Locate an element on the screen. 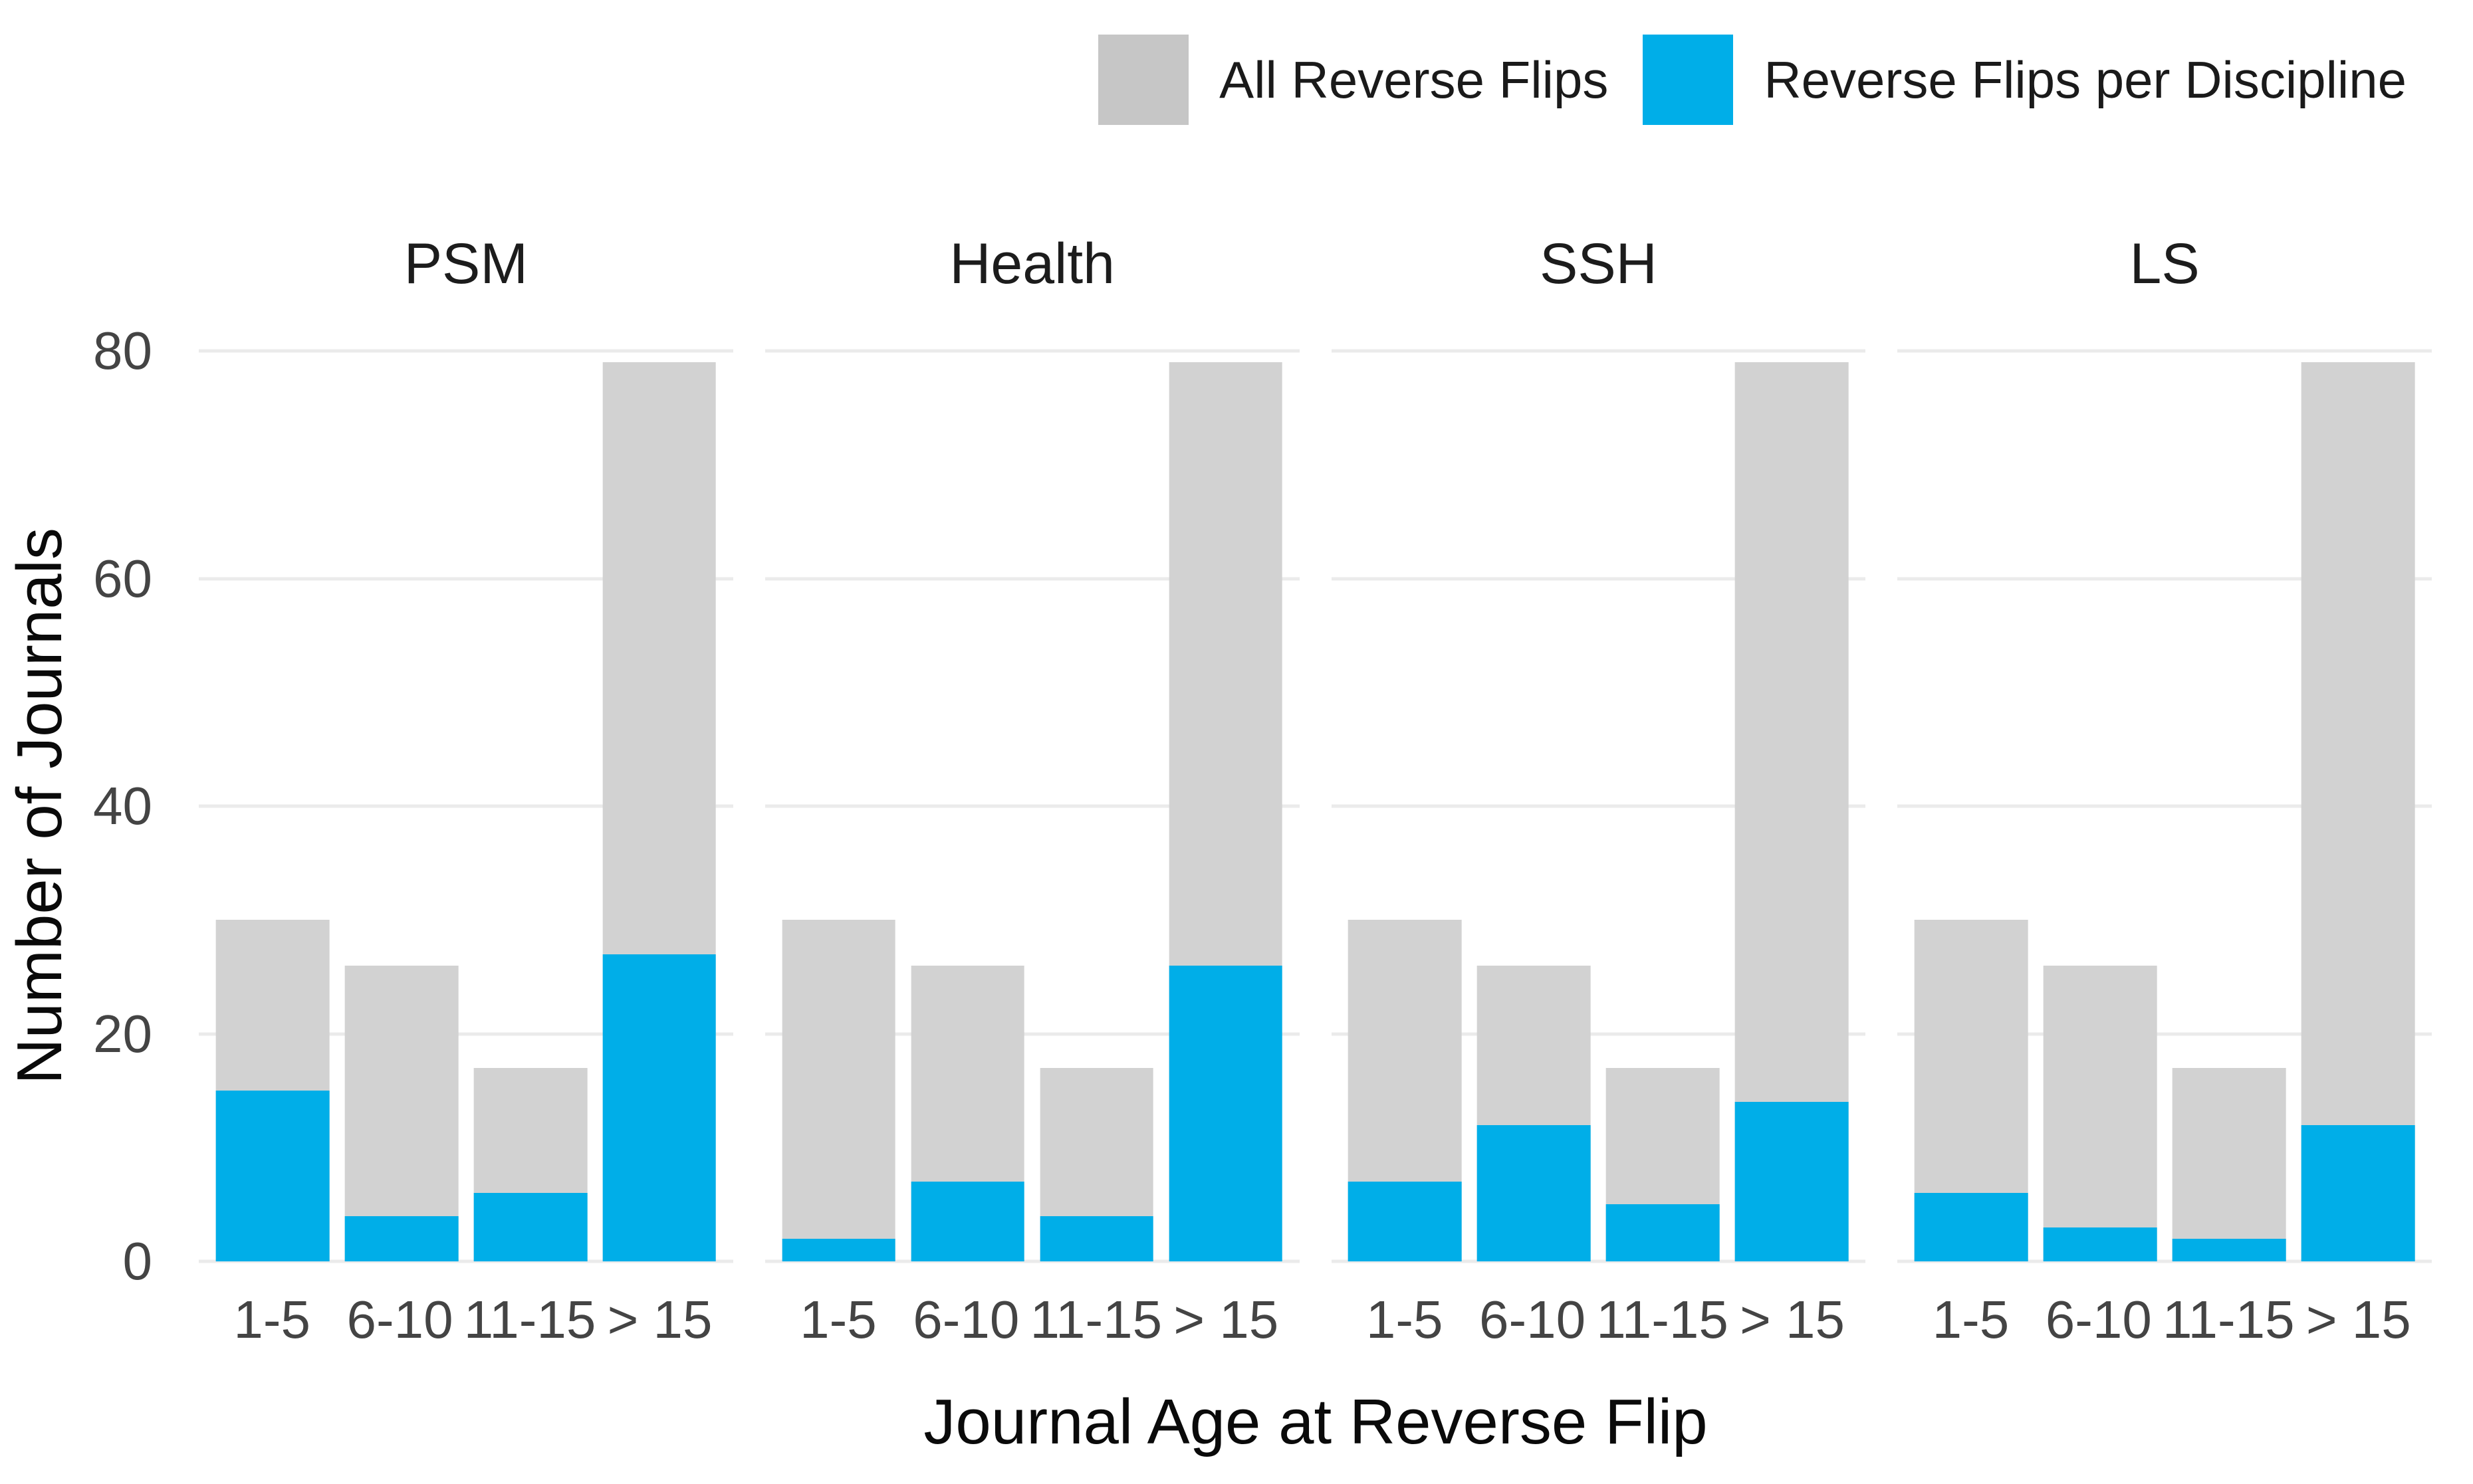 The height and width of the screenshot is (1484, 2473). legend-label-1: Reverse Flips per Discipline is located at coordinates (2085, 80).